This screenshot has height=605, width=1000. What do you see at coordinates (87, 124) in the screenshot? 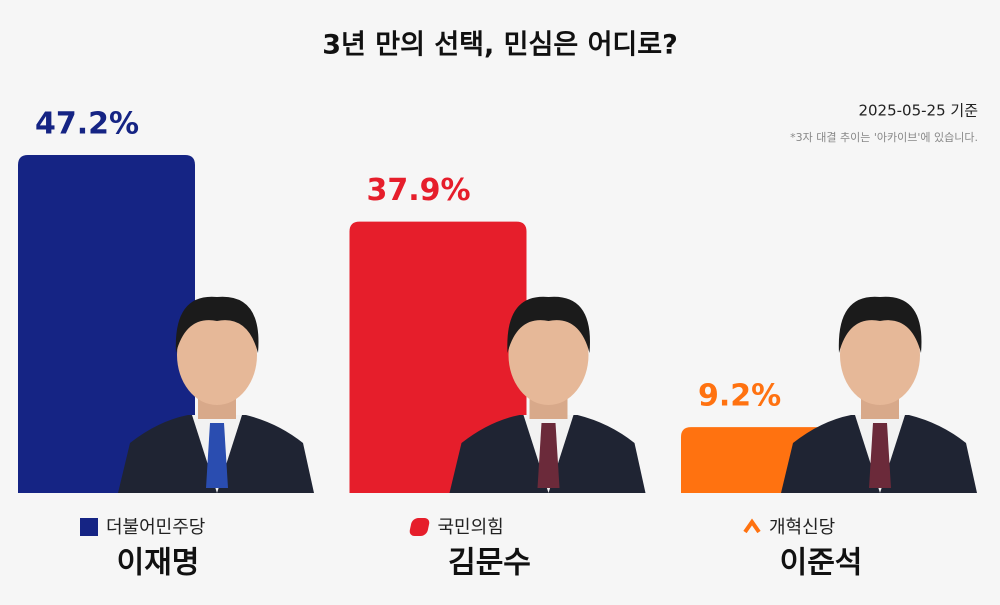
I see `value-label: 47.2%` at bounding box center [87, 124].